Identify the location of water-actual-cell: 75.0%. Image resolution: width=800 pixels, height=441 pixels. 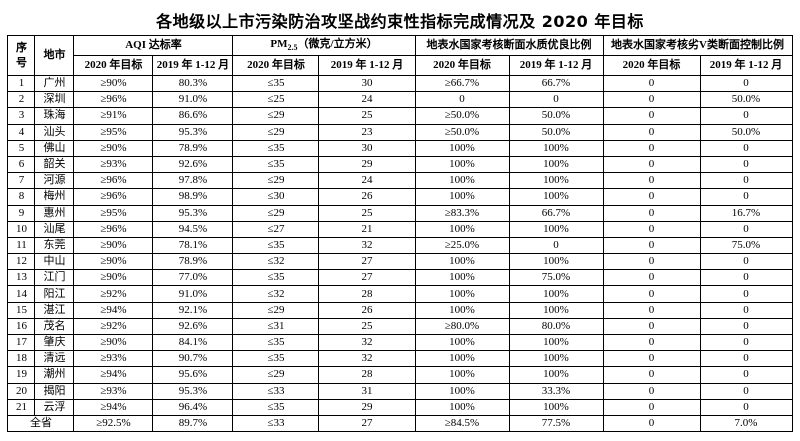
(556, 278).